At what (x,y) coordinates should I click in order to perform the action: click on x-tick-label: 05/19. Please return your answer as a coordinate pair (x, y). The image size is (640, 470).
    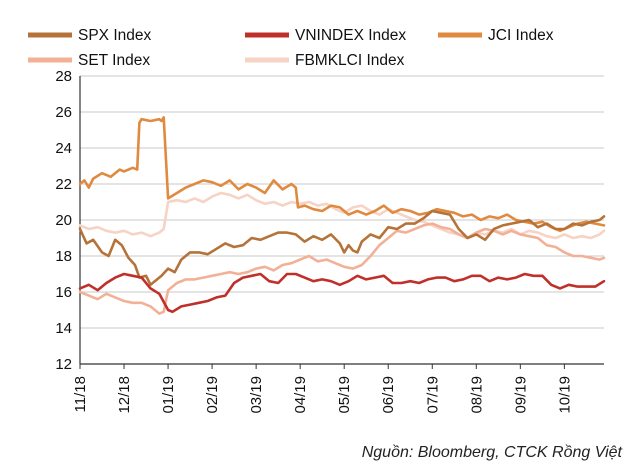
    Looking at the image, I should click on (344, 395).